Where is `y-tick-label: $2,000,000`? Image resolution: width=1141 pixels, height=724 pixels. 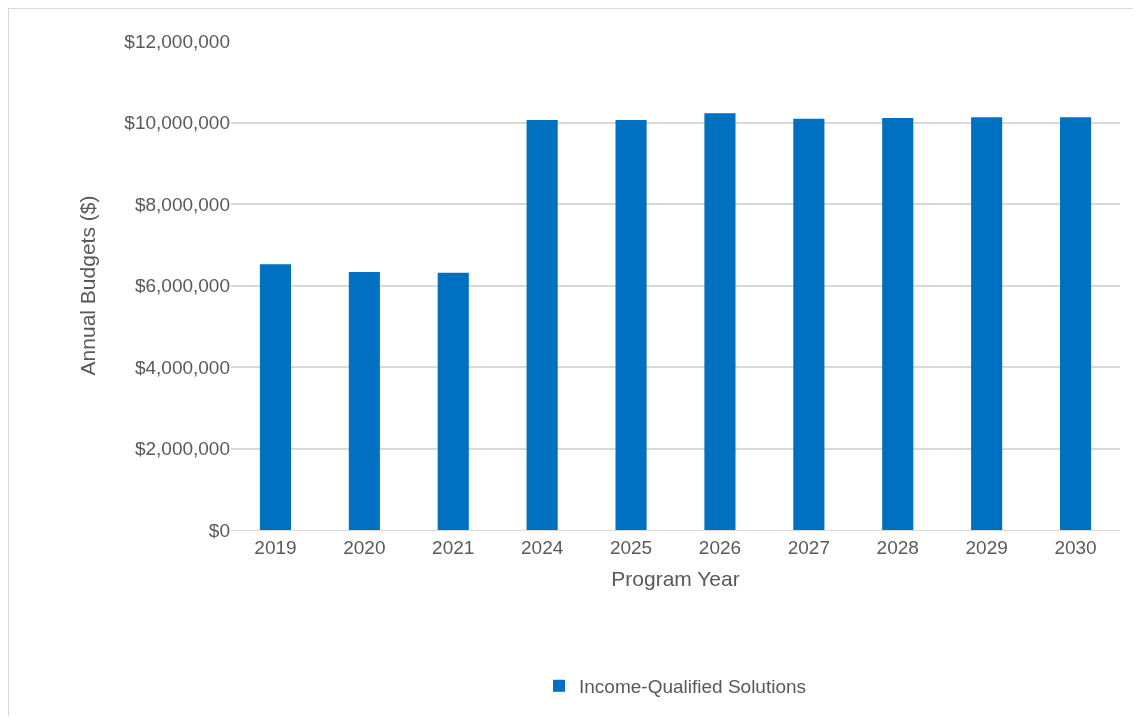 y-tick-label: $2,000,000 is located at coordinates (182, 449).